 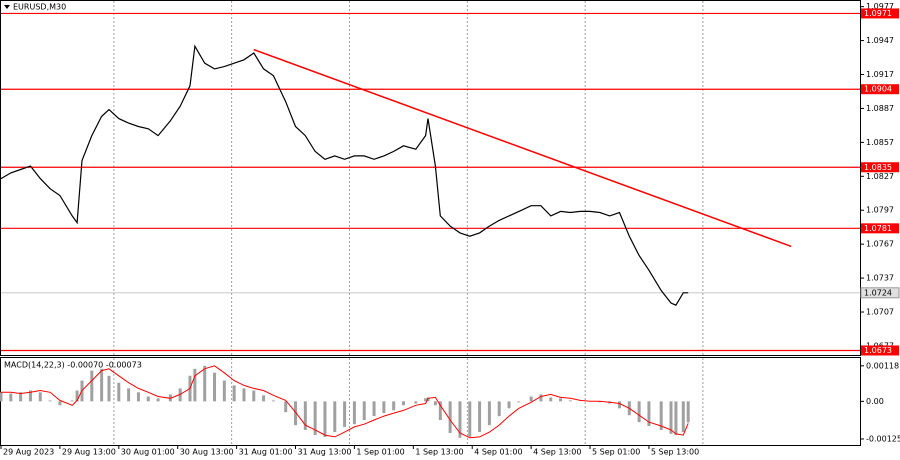 I want to click on x-tick-label: 1 Sep 13:00, so click(x=439, y=452).